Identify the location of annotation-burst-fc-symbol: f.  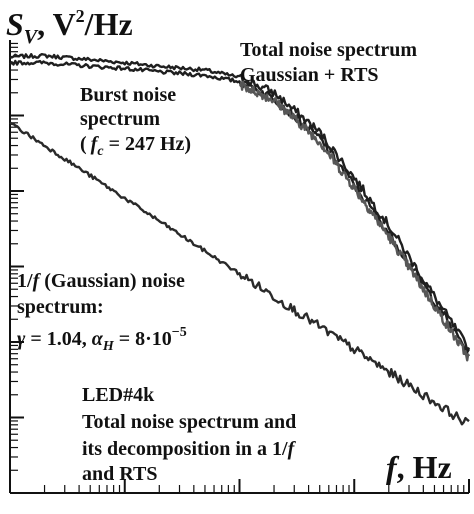
(95, 144).